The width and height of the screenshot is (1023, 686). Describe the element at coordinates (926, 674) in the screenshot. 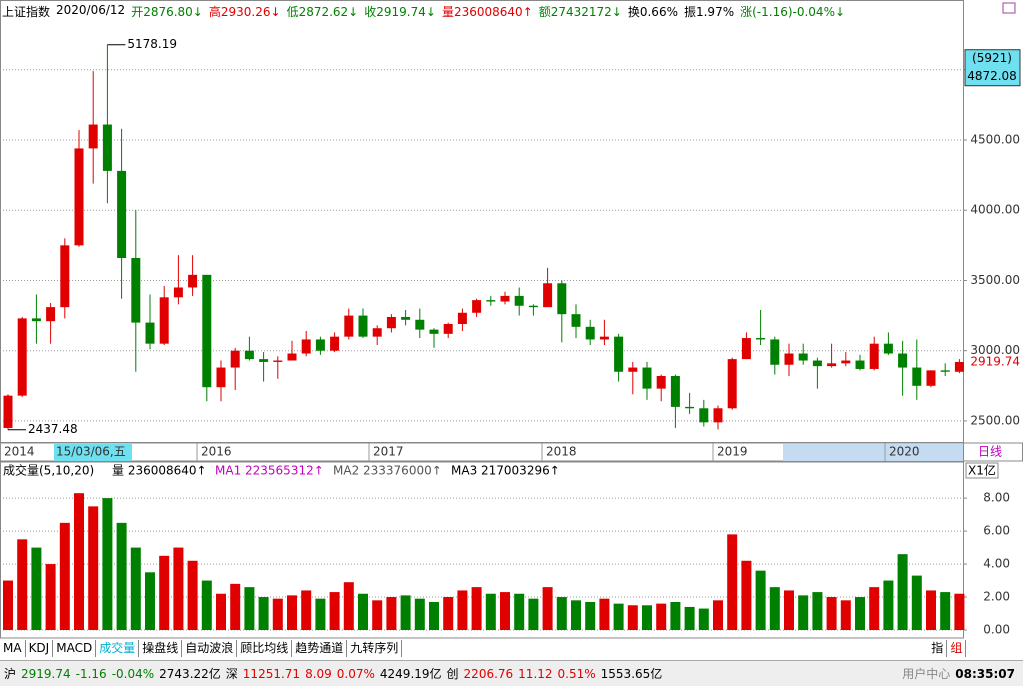

I see `user-center: 用户中心` at that location.